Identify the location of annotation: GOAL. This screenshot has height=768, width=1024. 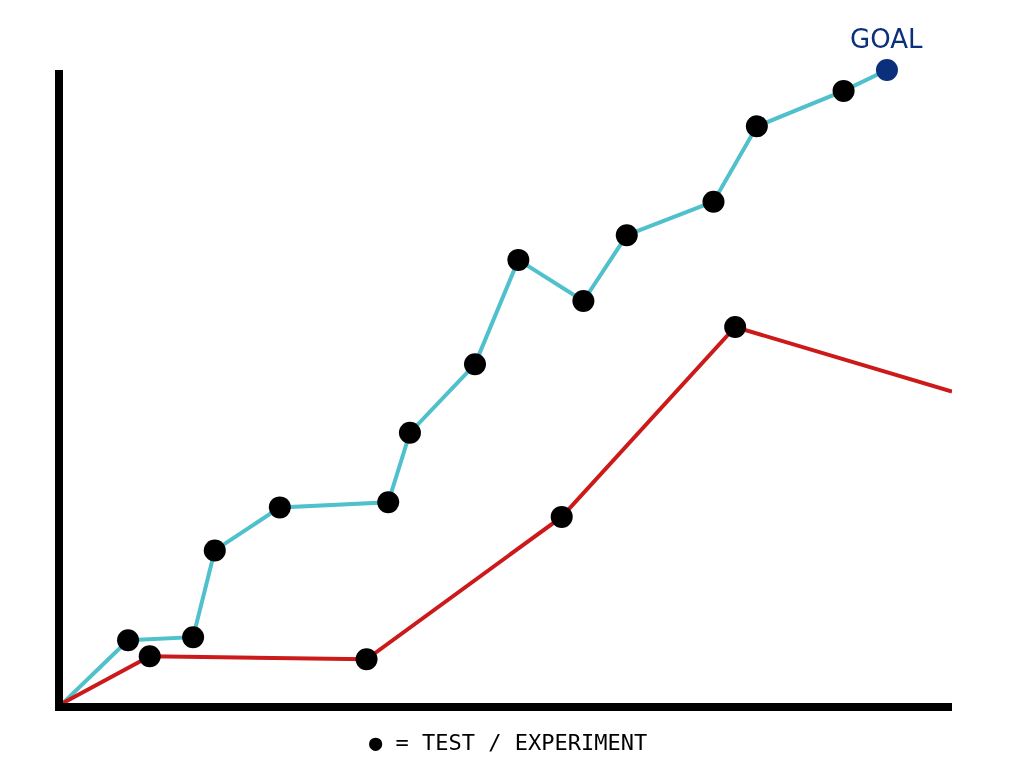
(886, 39).